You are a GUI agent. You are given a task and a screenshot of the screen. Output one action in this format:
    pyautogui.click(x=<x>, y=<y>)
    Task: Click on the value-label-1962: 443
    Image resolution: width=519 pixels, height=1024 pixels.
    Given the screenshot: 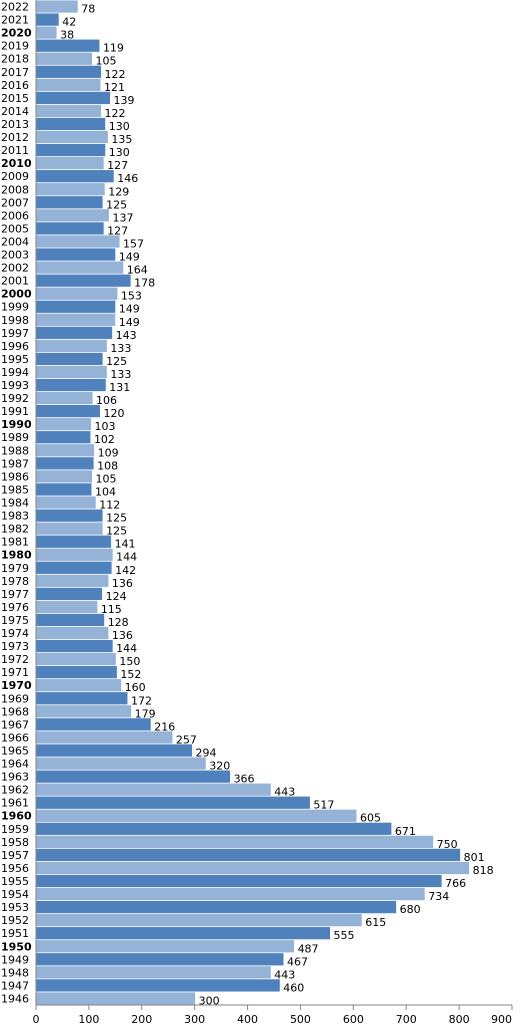 What is the action you would take?
    pyautogui.click(x=284, y=792)
    